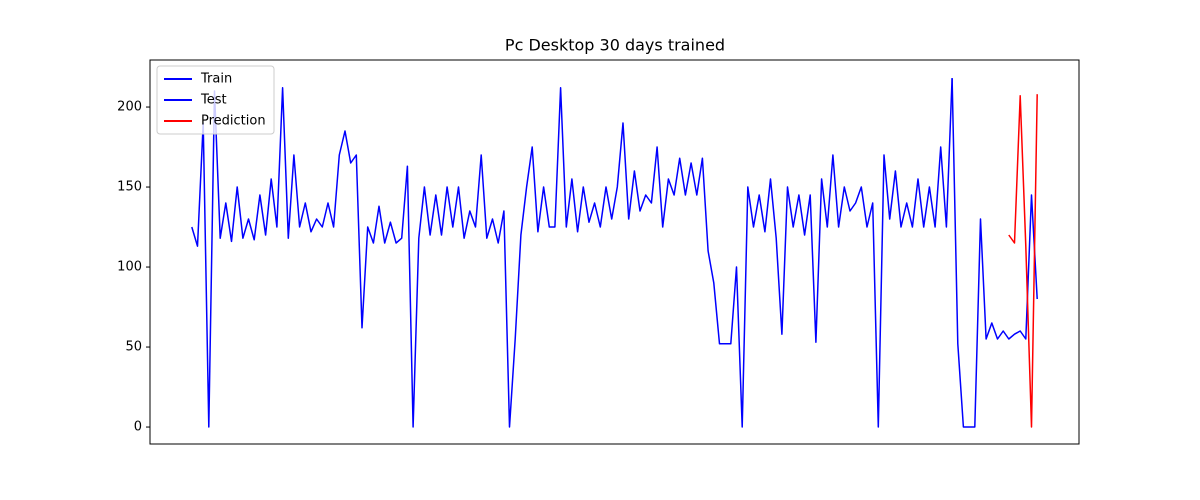 The image size is (1200, 500). I want to click on legend-box, so click(215, 100).